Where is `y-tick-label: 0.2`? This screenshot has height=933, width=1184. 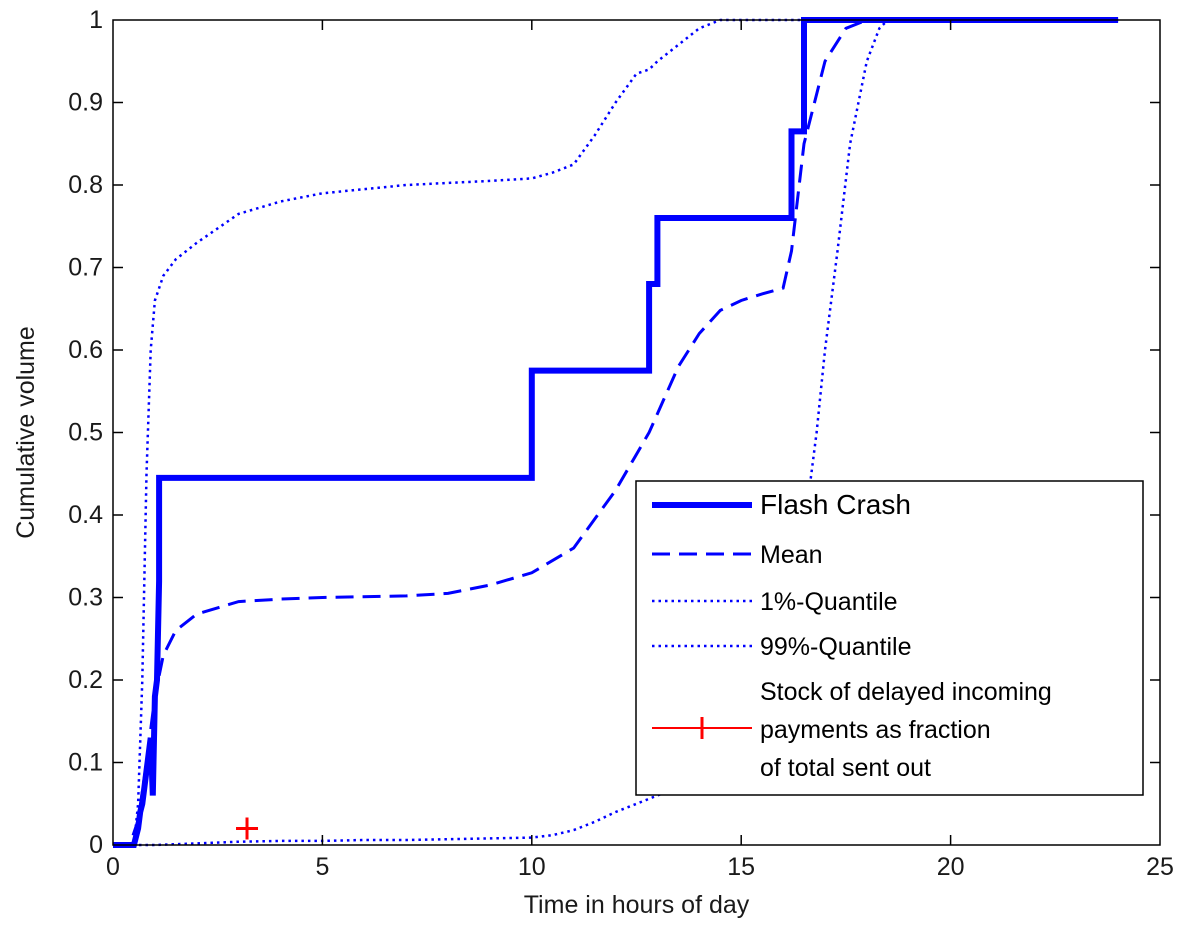 y-tick-label: 0.2 is located at coordinates (85, 680).